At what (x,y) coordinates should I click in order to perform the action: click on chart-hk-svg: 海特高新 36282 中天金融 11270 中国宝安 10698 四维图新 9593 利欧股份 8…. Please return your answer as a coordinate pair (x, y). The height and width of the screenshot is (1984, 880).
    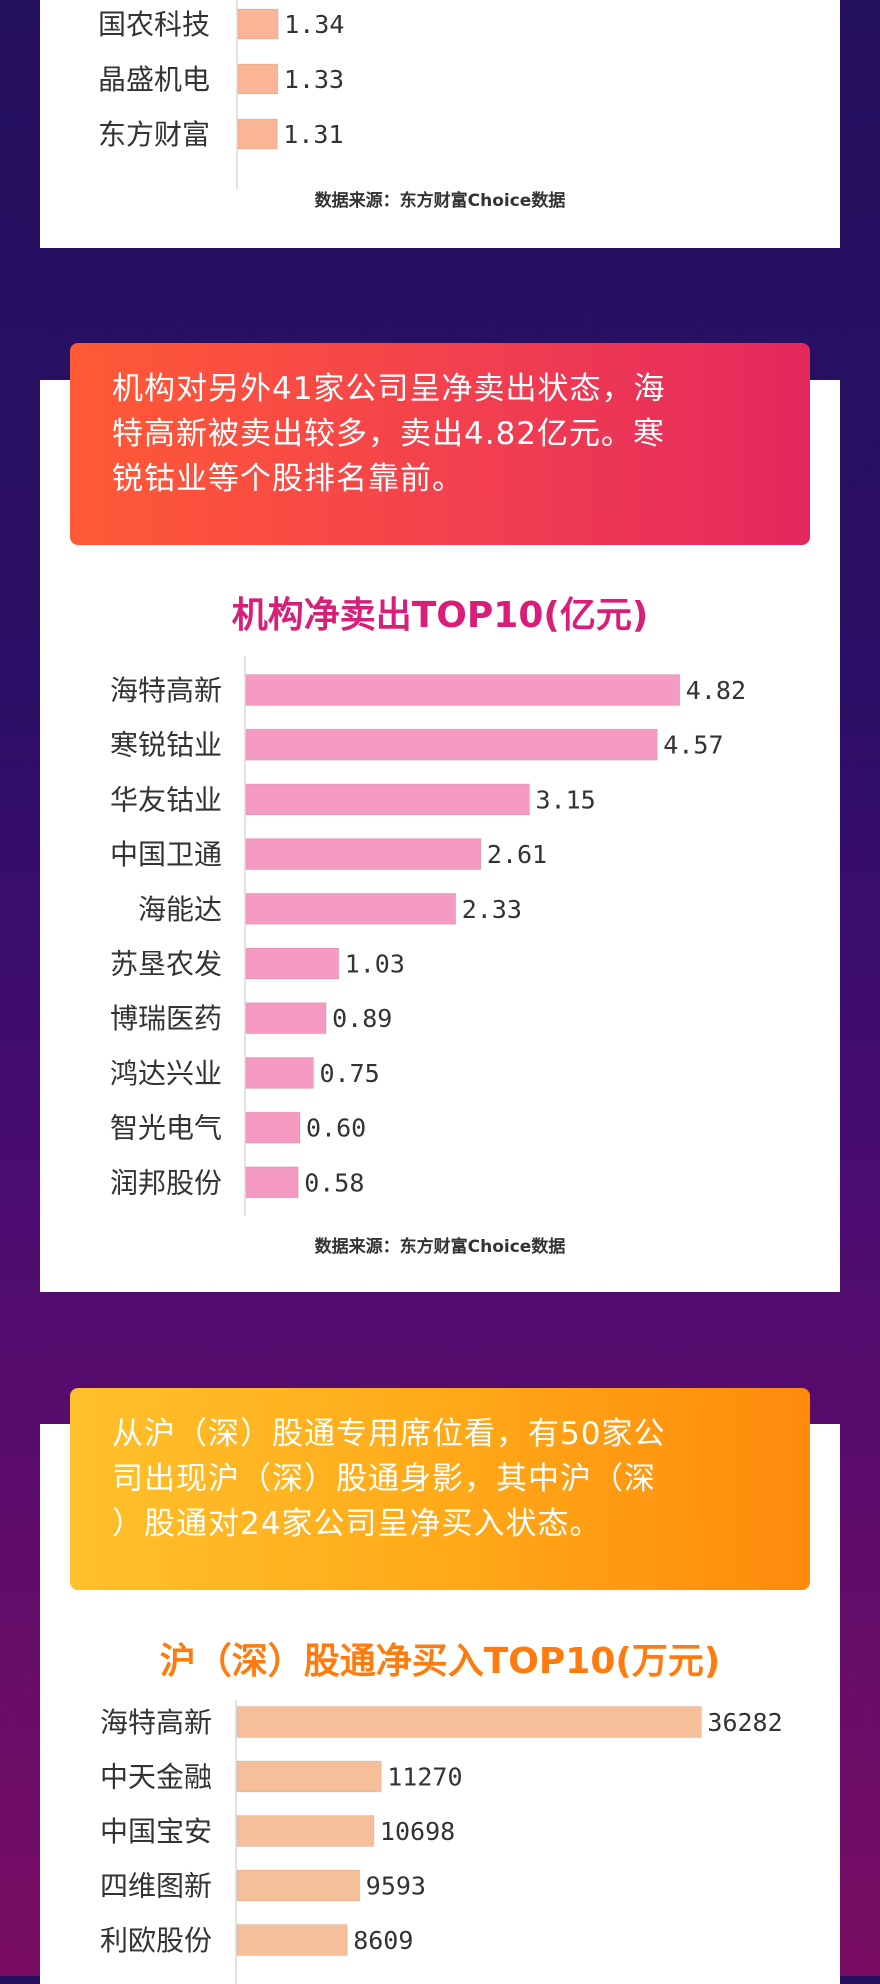
    Looking at the image, I should click on (441, 1842).